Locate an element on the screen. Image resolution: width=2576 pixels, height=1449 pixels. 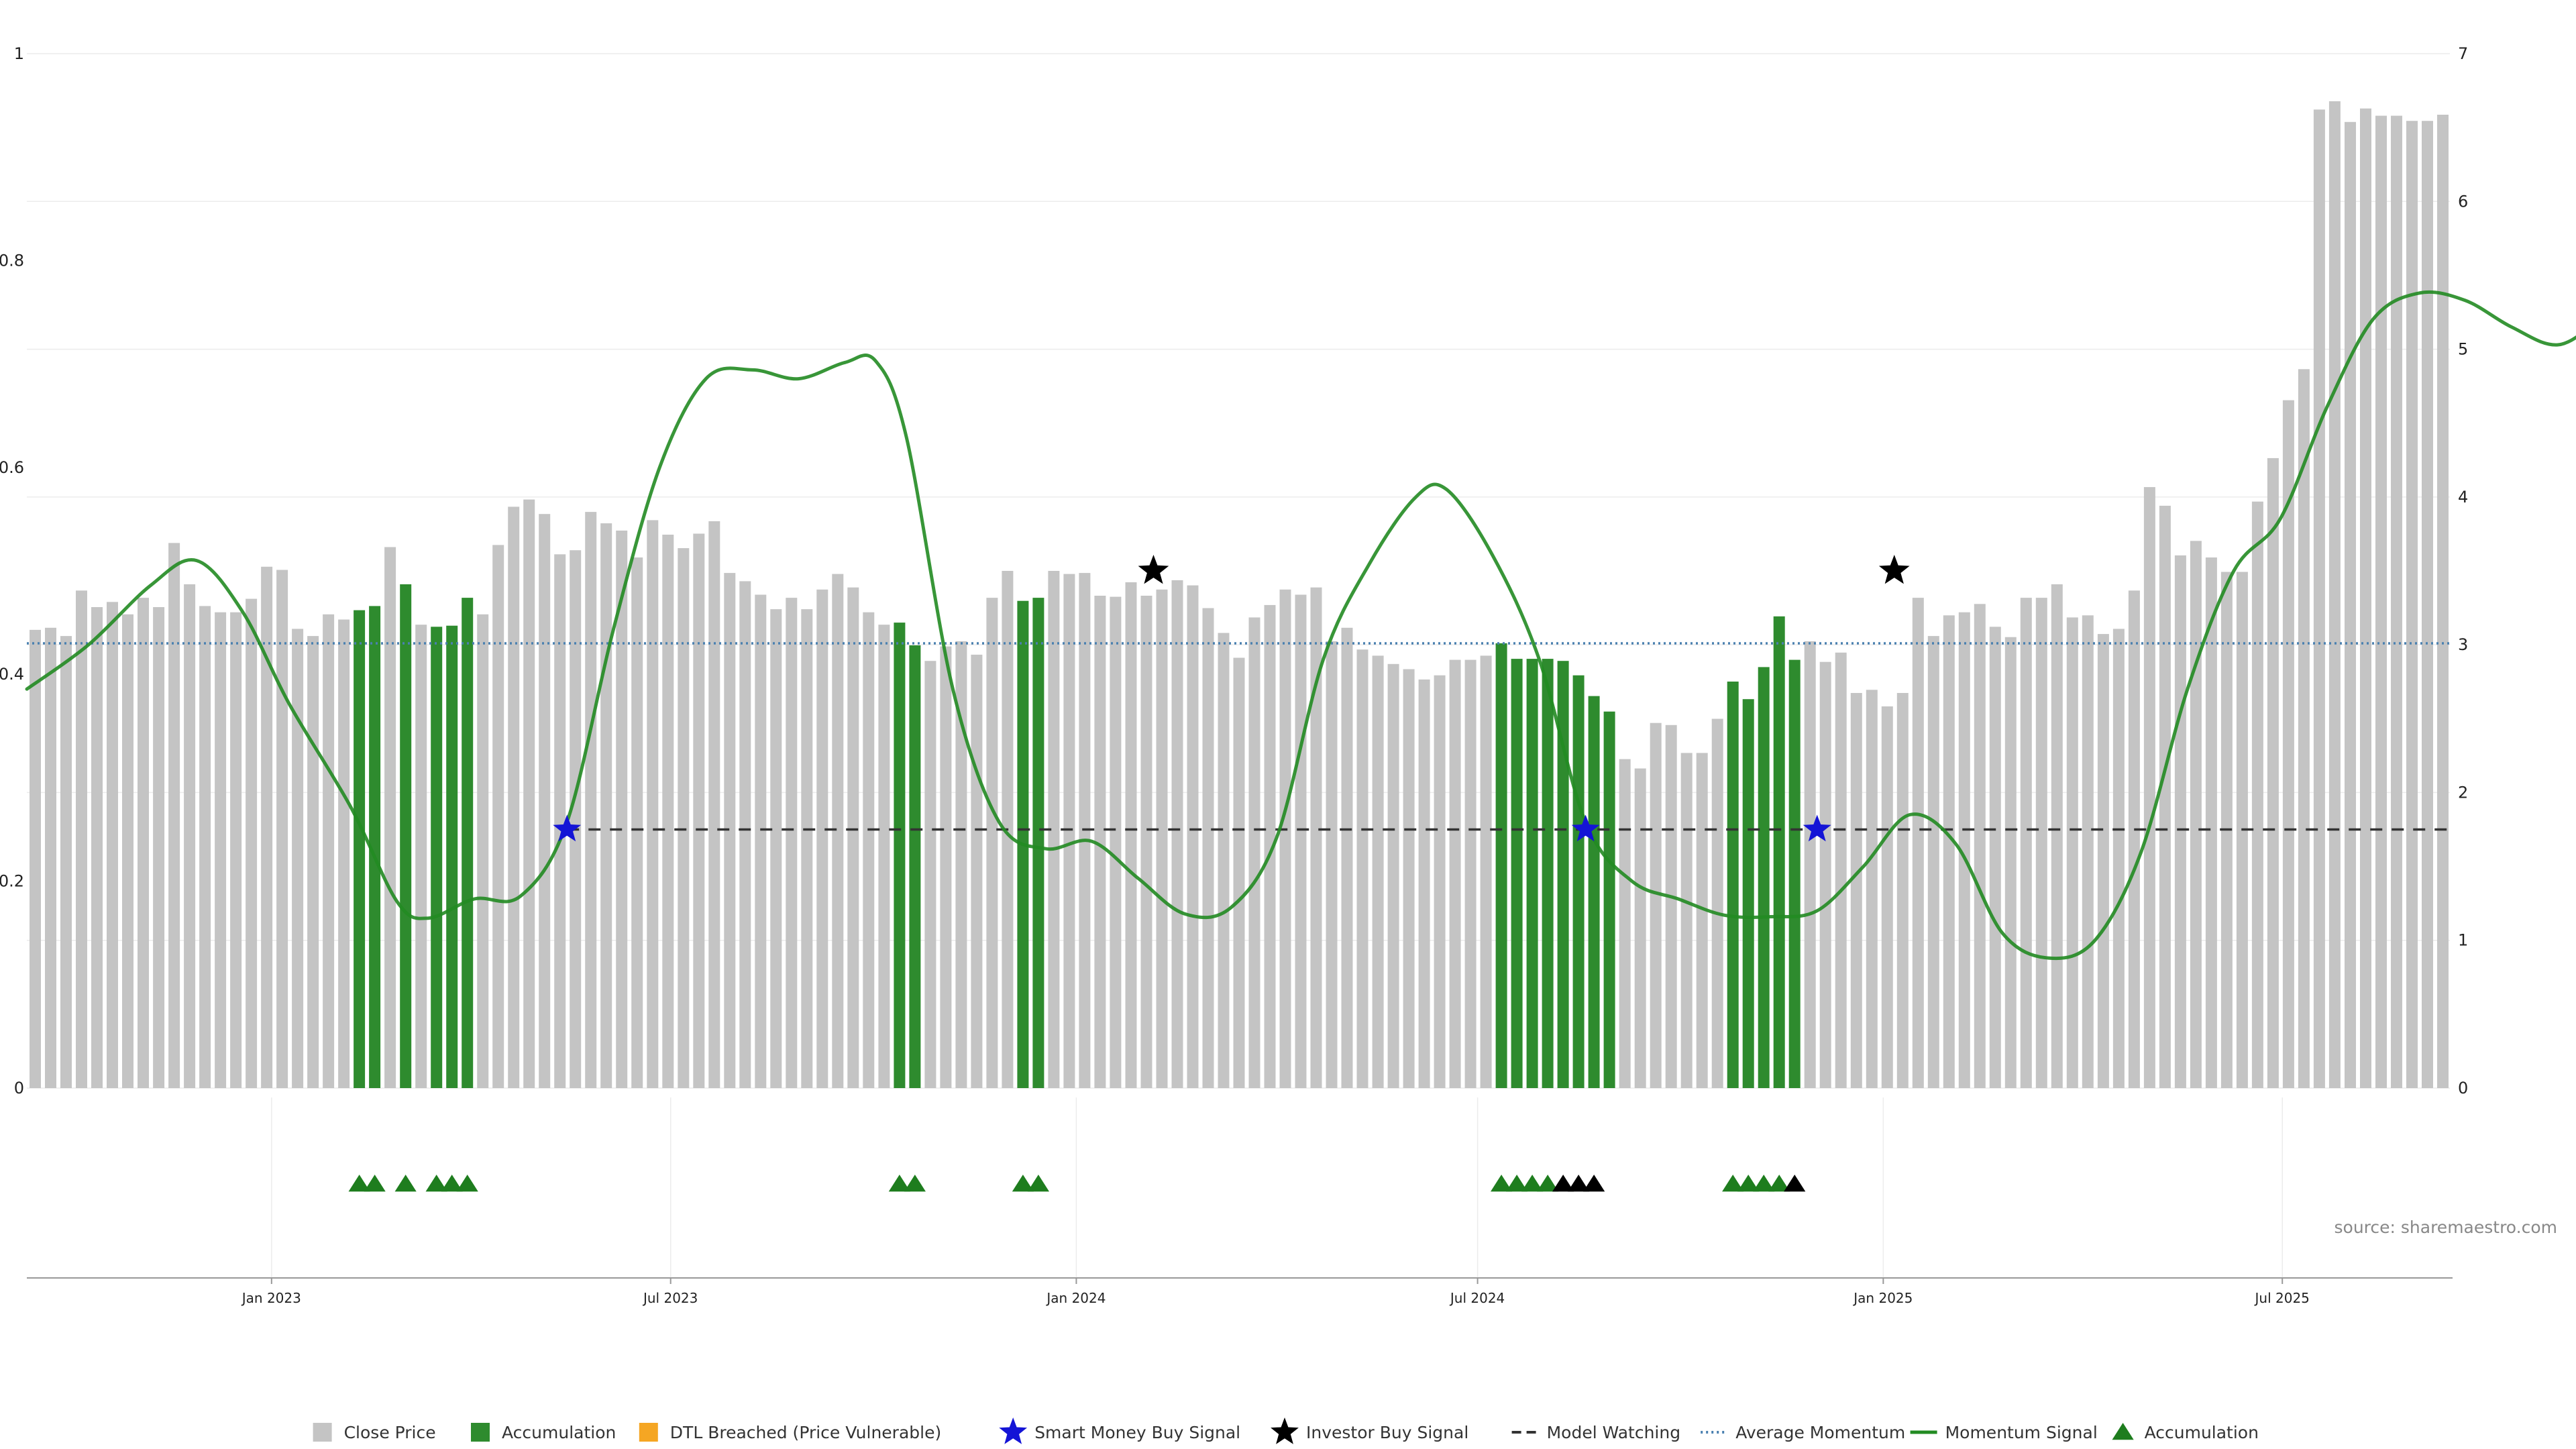
y-left-tick-label: 0.8 is located at coordinates (12, 260).